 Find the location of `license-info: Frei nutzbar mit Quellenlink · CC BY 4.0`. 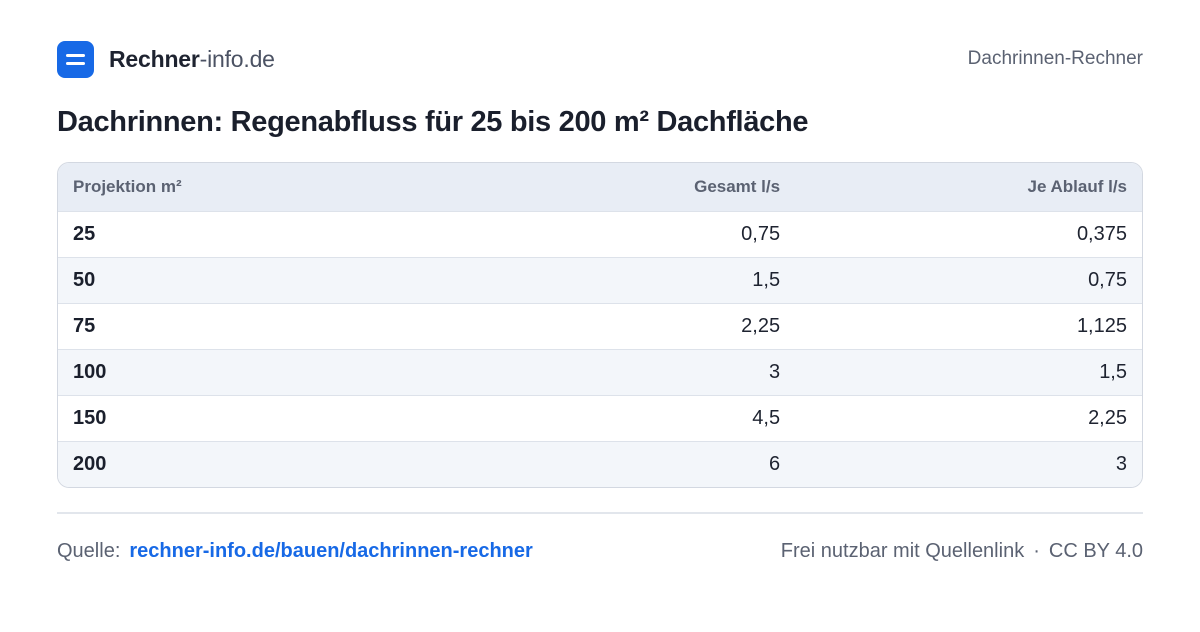

license-info: Frei nutzbar mit Quellenlink · CC BY 4.0 is located at coordinates (962, 551).